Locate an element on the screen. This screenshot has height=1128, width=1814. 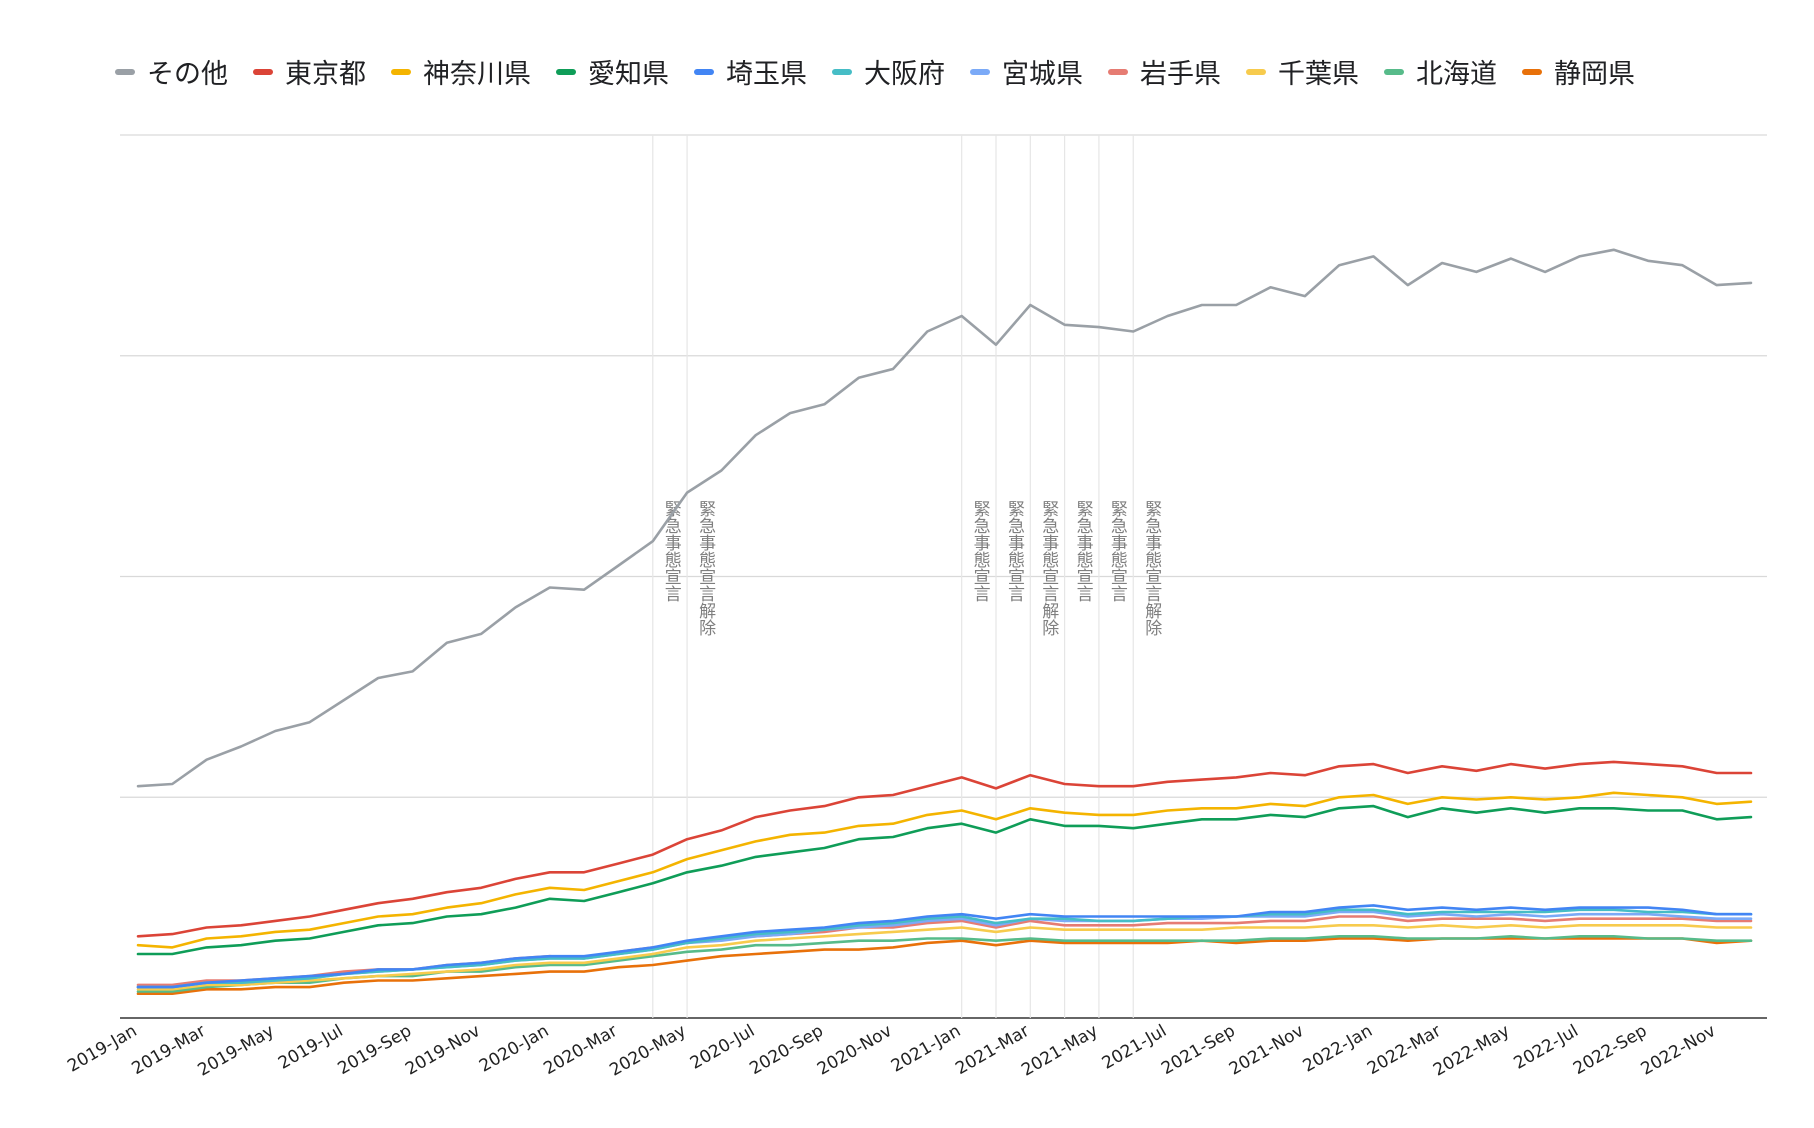
legend-label: 愛知県 is located at coordinates (628, 74).